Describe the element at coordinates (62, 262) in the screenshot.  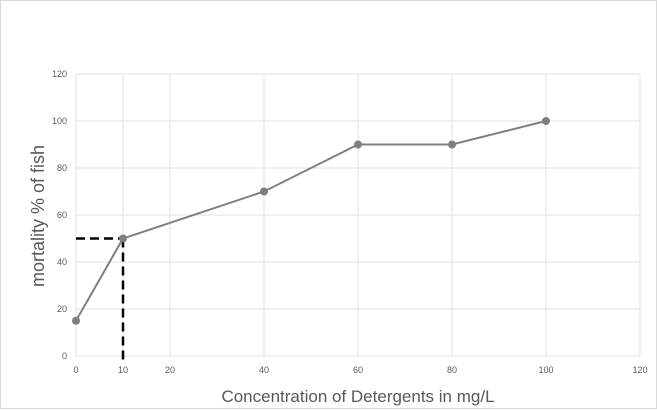
I see `y-tick-label-2: 40` at that location.